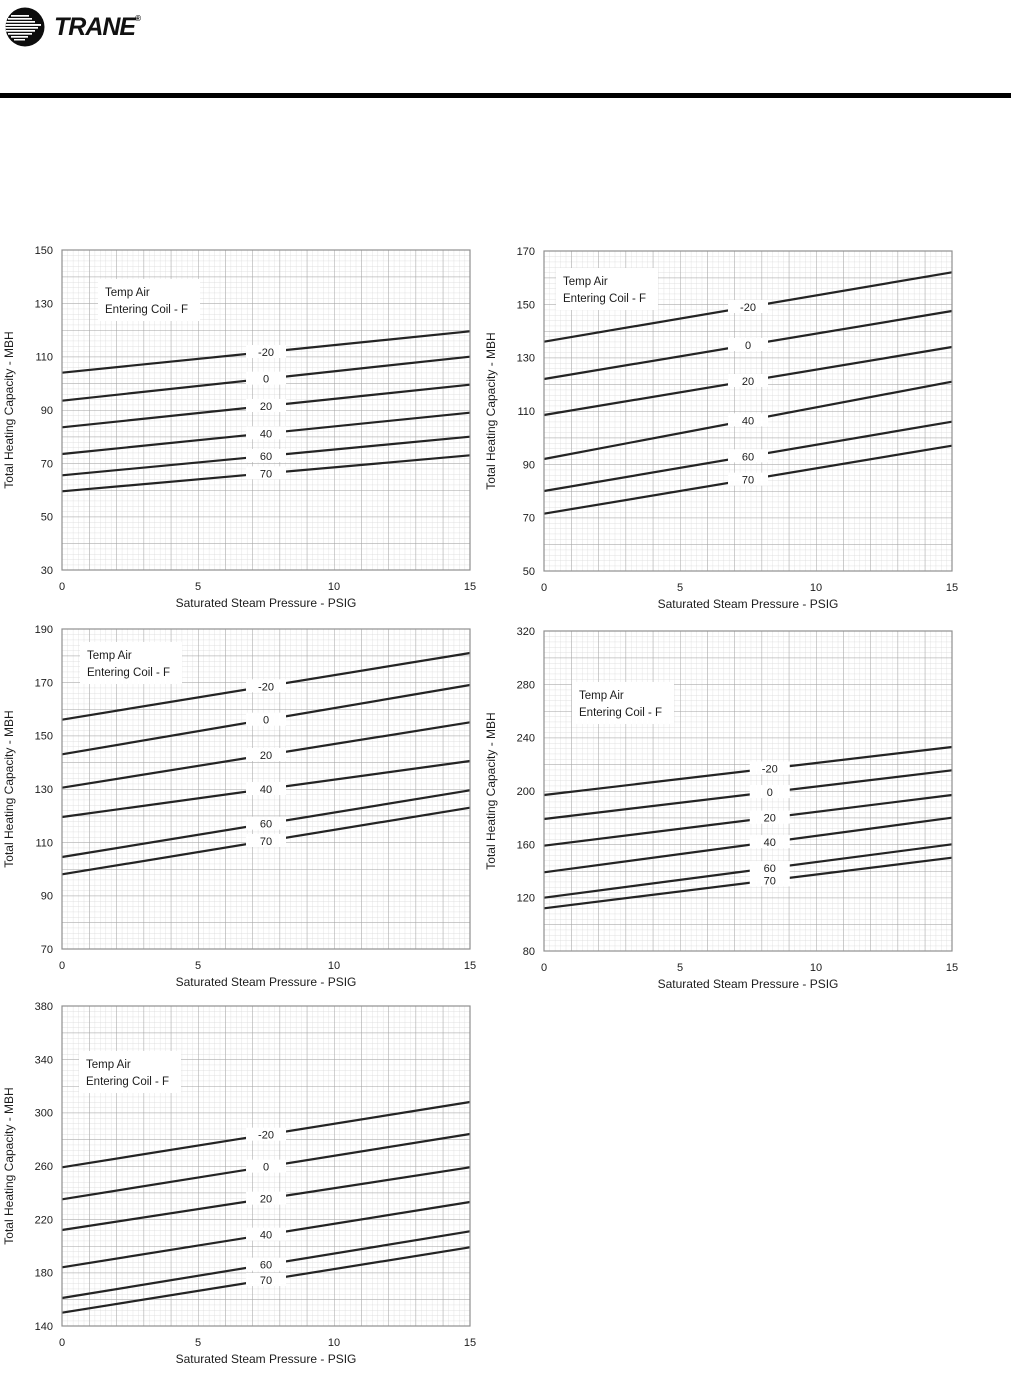 Image resolution: width=1011 pixels, height=1377 pixels. Describe the element at coordinates (44, 1060) in the screenshot. I see `y-tick-label: 340` at that location.